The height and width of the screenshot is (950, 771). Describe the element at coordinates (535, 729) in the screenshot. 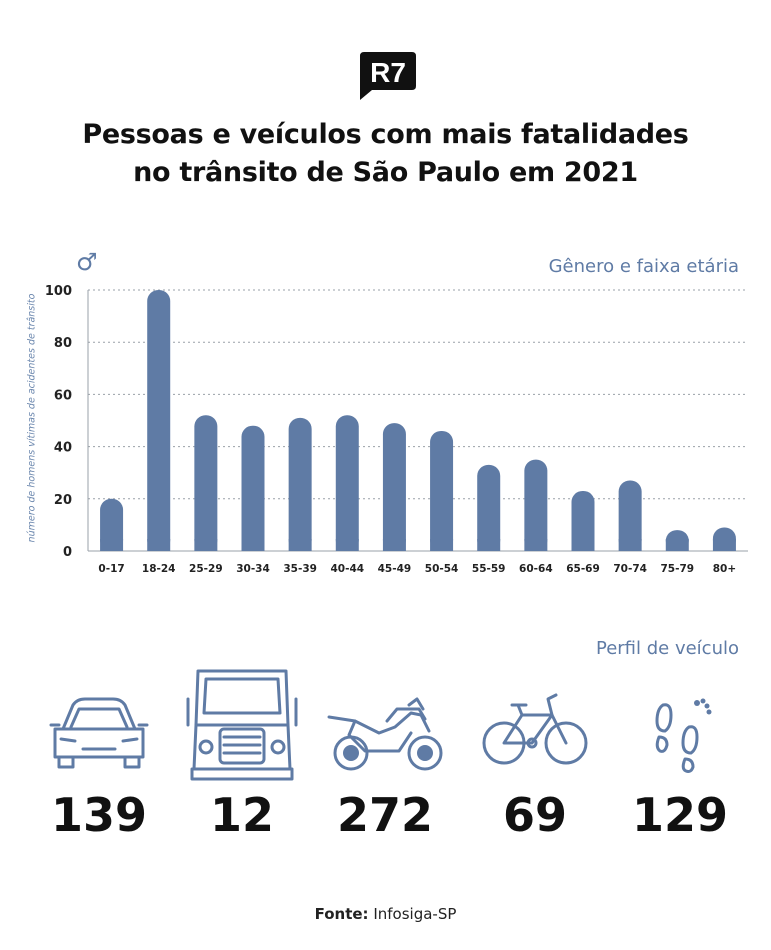

I see `bicycle-icon` at that location.